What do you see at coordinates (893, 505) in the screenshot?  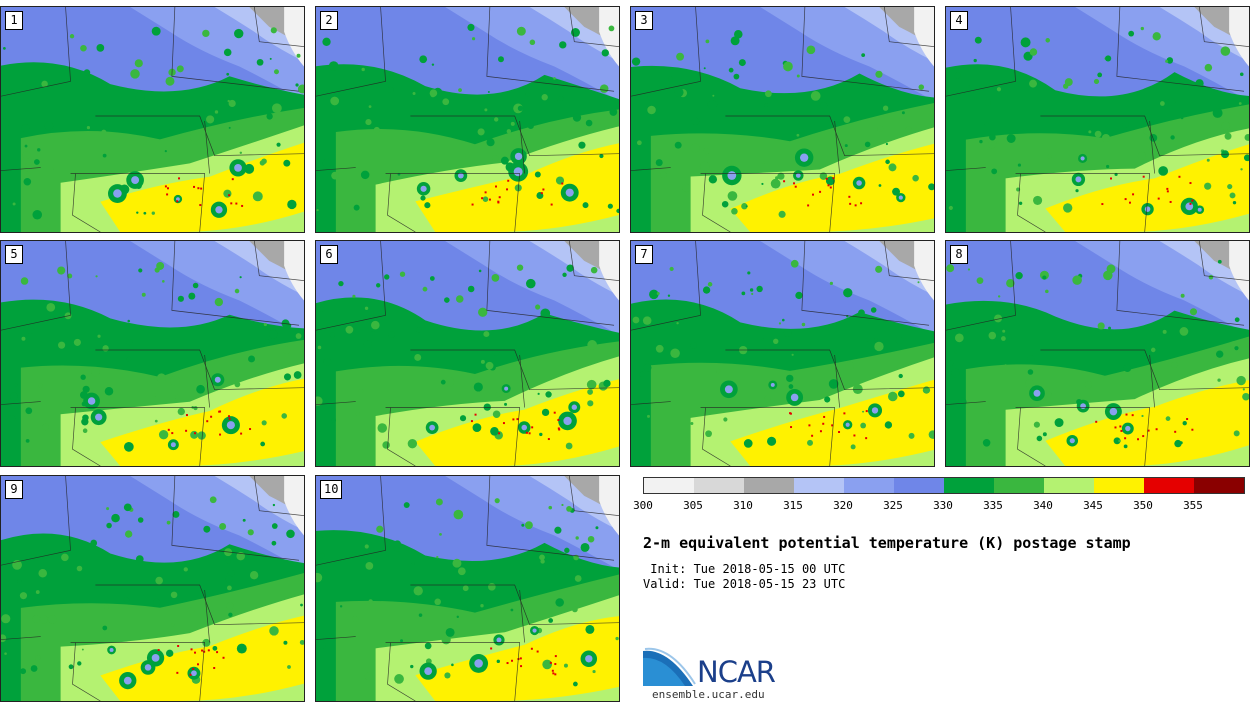 I see `colorbar-tick-label: 325` at bounding box center [893, 505].